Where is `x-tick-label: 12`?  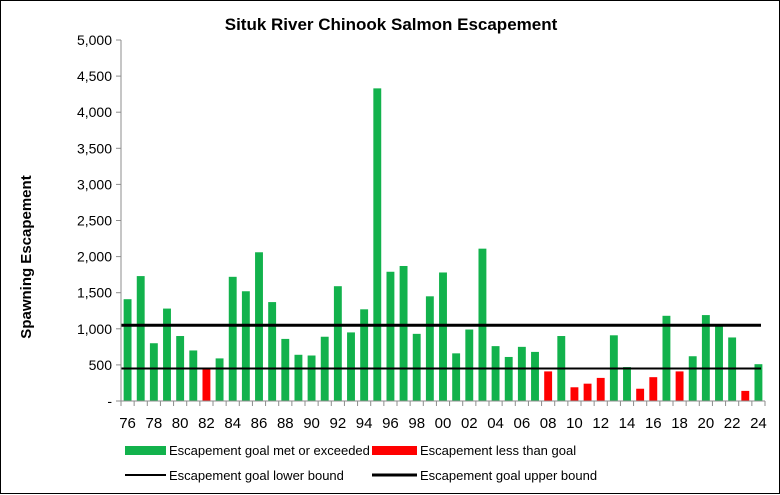
x-tick-label: 12 is located at coordinates (600, 423).